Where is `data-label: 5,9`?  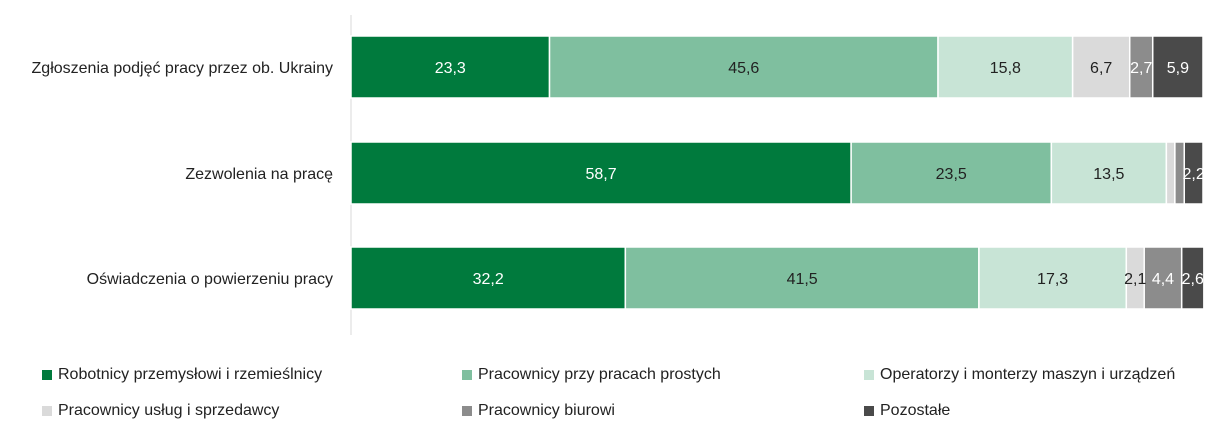 data-label: 5,9 is located at coordinates (1178, 68).